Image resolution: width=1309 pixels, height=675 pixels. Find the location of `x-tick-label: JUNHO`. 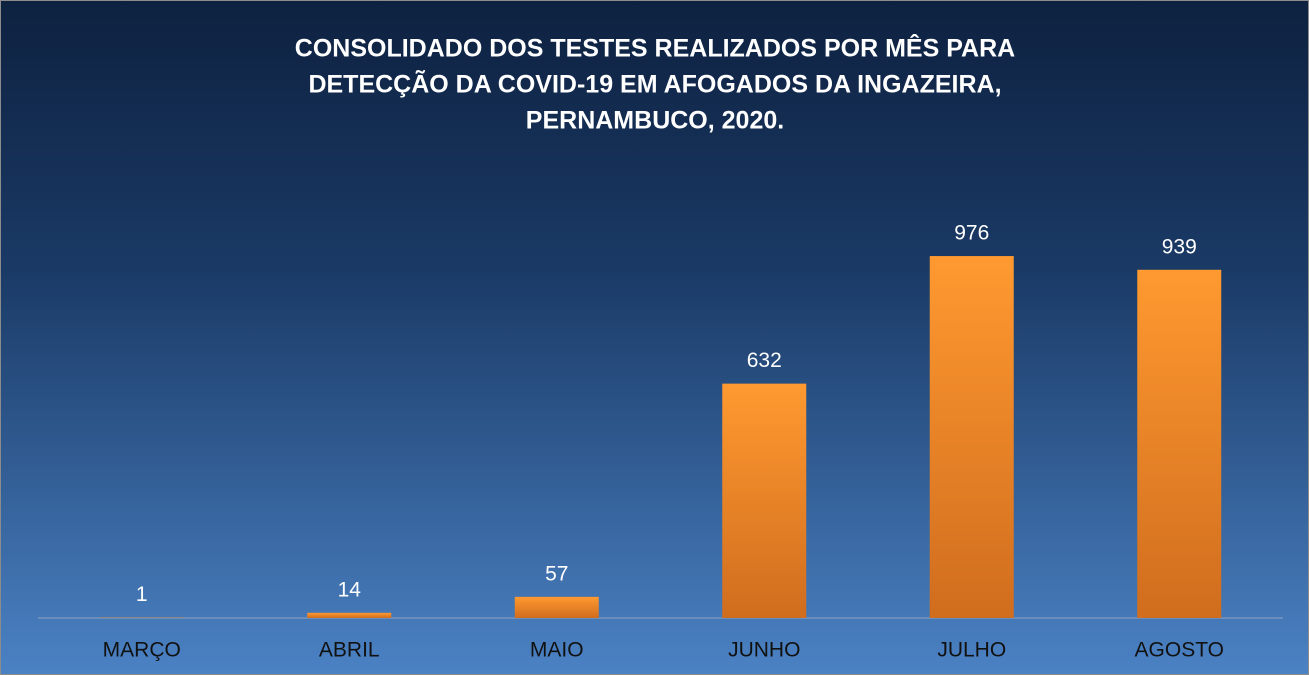

x-tick-label: JUNHO is located at coordinates (764, 650).